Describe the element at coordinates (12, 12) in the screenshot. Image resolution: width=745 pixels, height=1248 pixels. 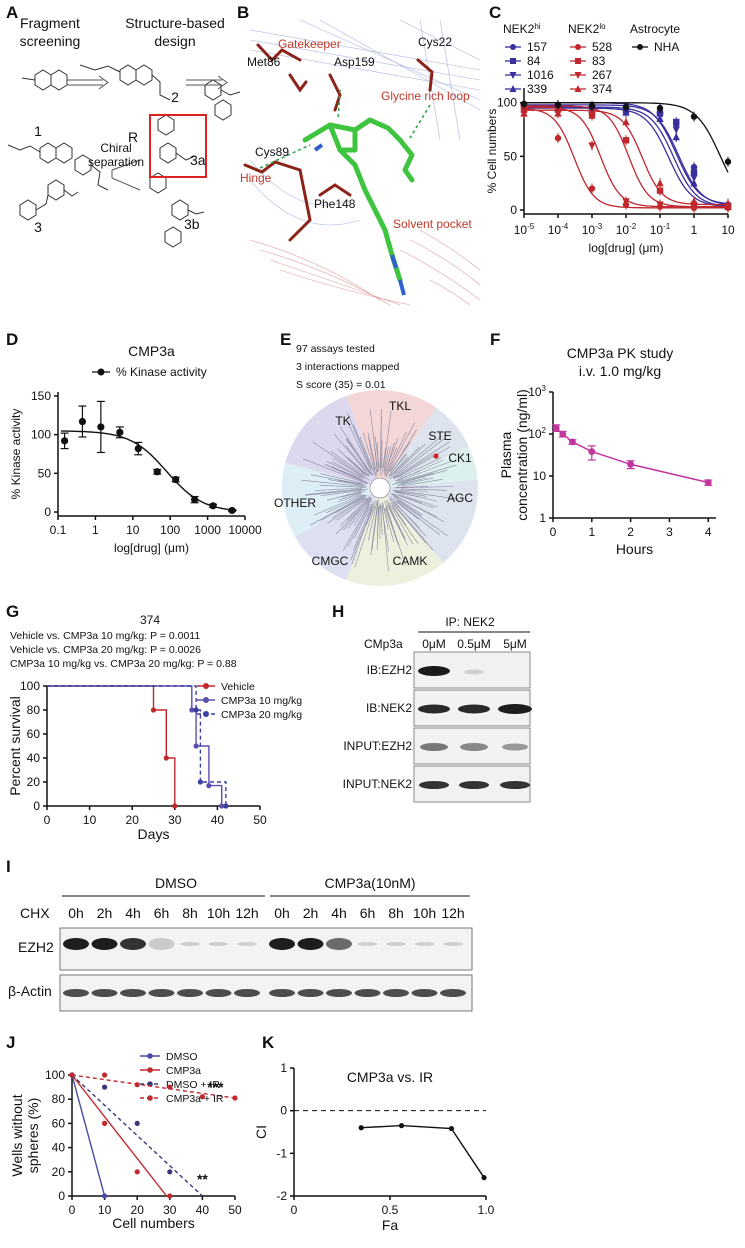
I see `panel-letter-a: A` at that location.